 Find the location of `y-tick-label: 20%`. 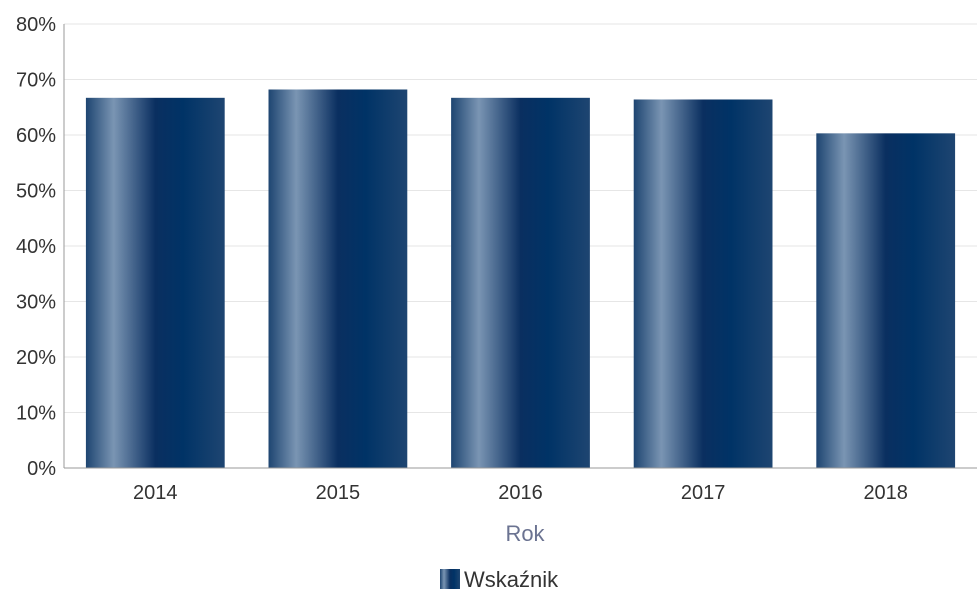

y-tick-label: 20% is located at coordinates (36, 358).